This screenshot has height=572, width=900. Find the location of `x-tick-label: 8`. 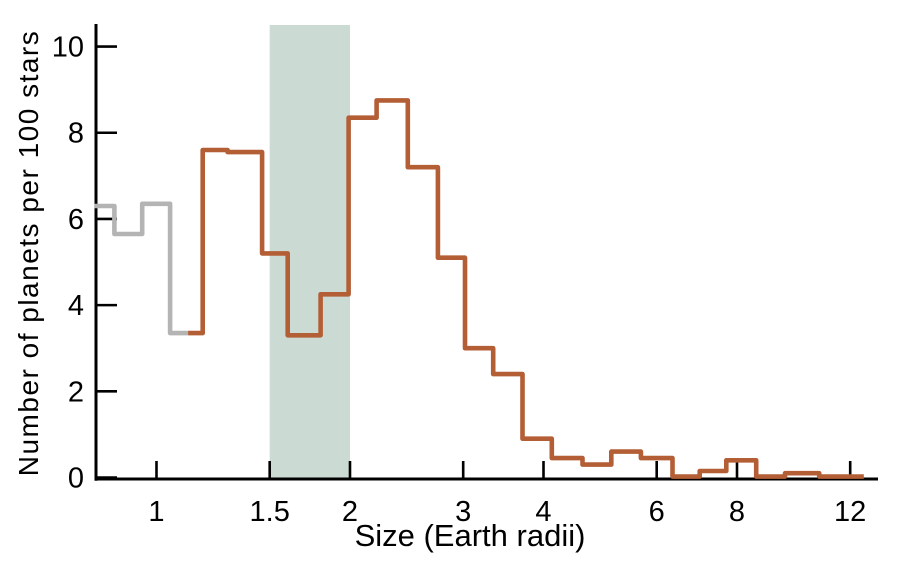

x-tick-label: 8 is located at coordinates (737, 512).